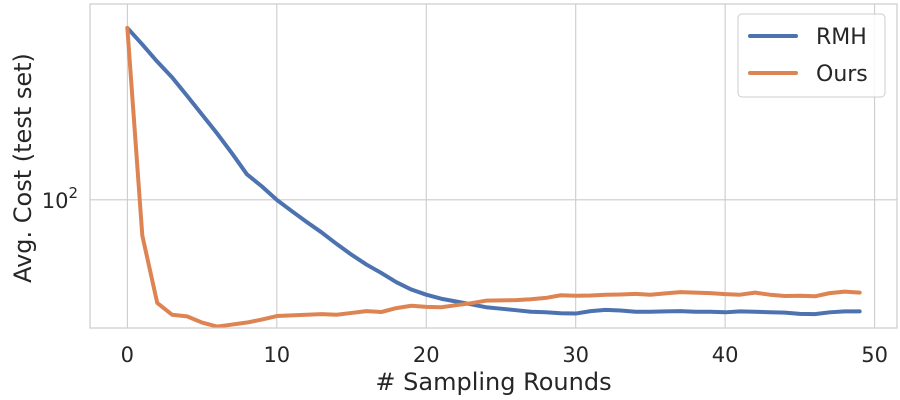  What do you see at coordinates (23, 168) in the screenshot?
I see `y-axis-label: Avg. Cost (test set)` at bounding box center [23, 168].